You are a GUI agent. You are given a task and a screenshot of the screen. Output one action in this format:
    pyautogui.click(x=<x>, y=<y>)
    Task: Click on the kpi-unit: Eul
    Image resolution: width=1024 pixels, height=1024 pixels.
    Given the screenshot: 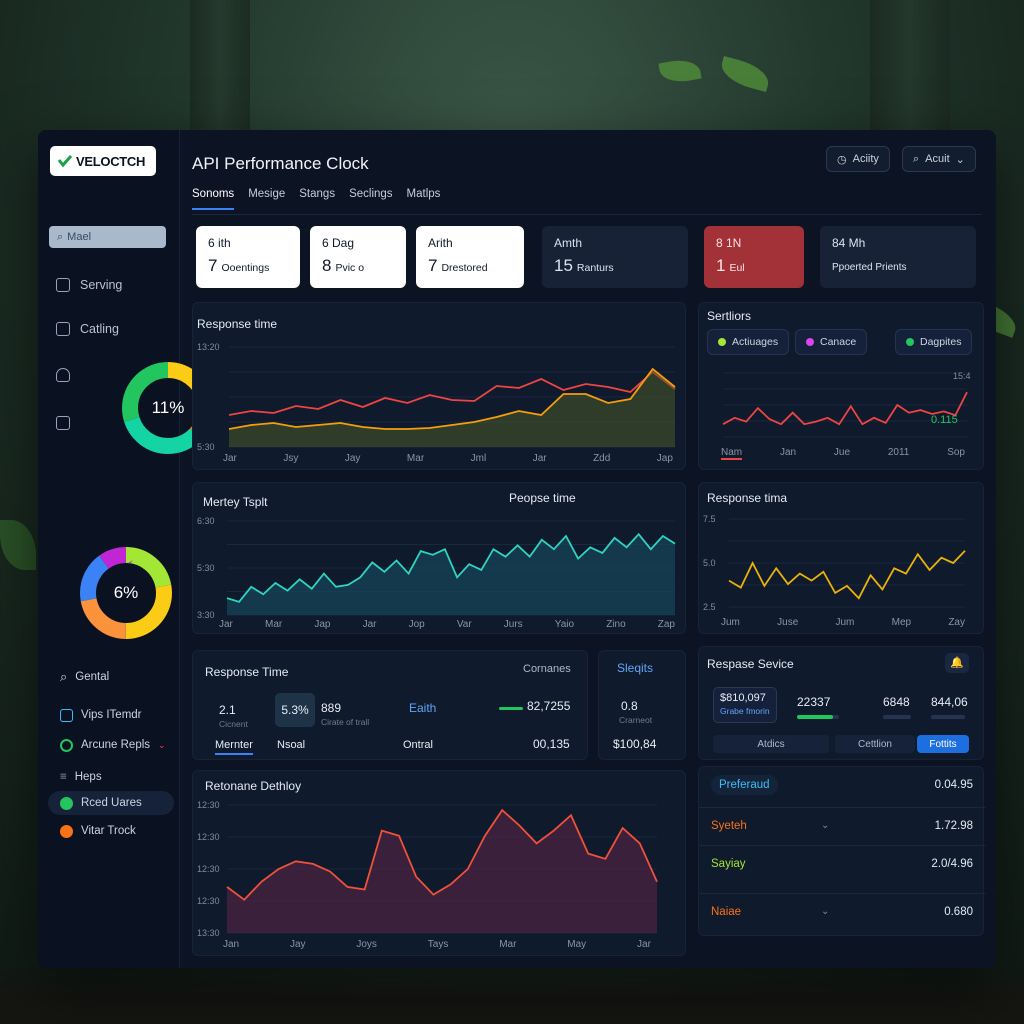 What is the action you would take?
    pyautogui.click(x=737, y=268)
    